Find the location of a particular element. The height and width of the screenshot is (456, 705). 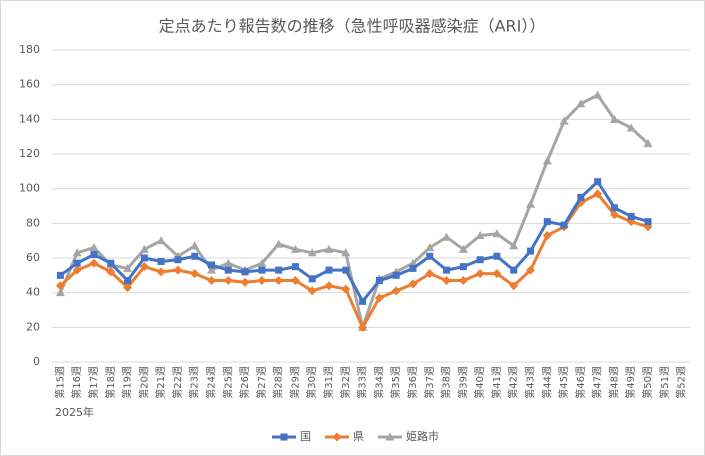

y-tick-label: 0 is located at coordinates (36, 361).